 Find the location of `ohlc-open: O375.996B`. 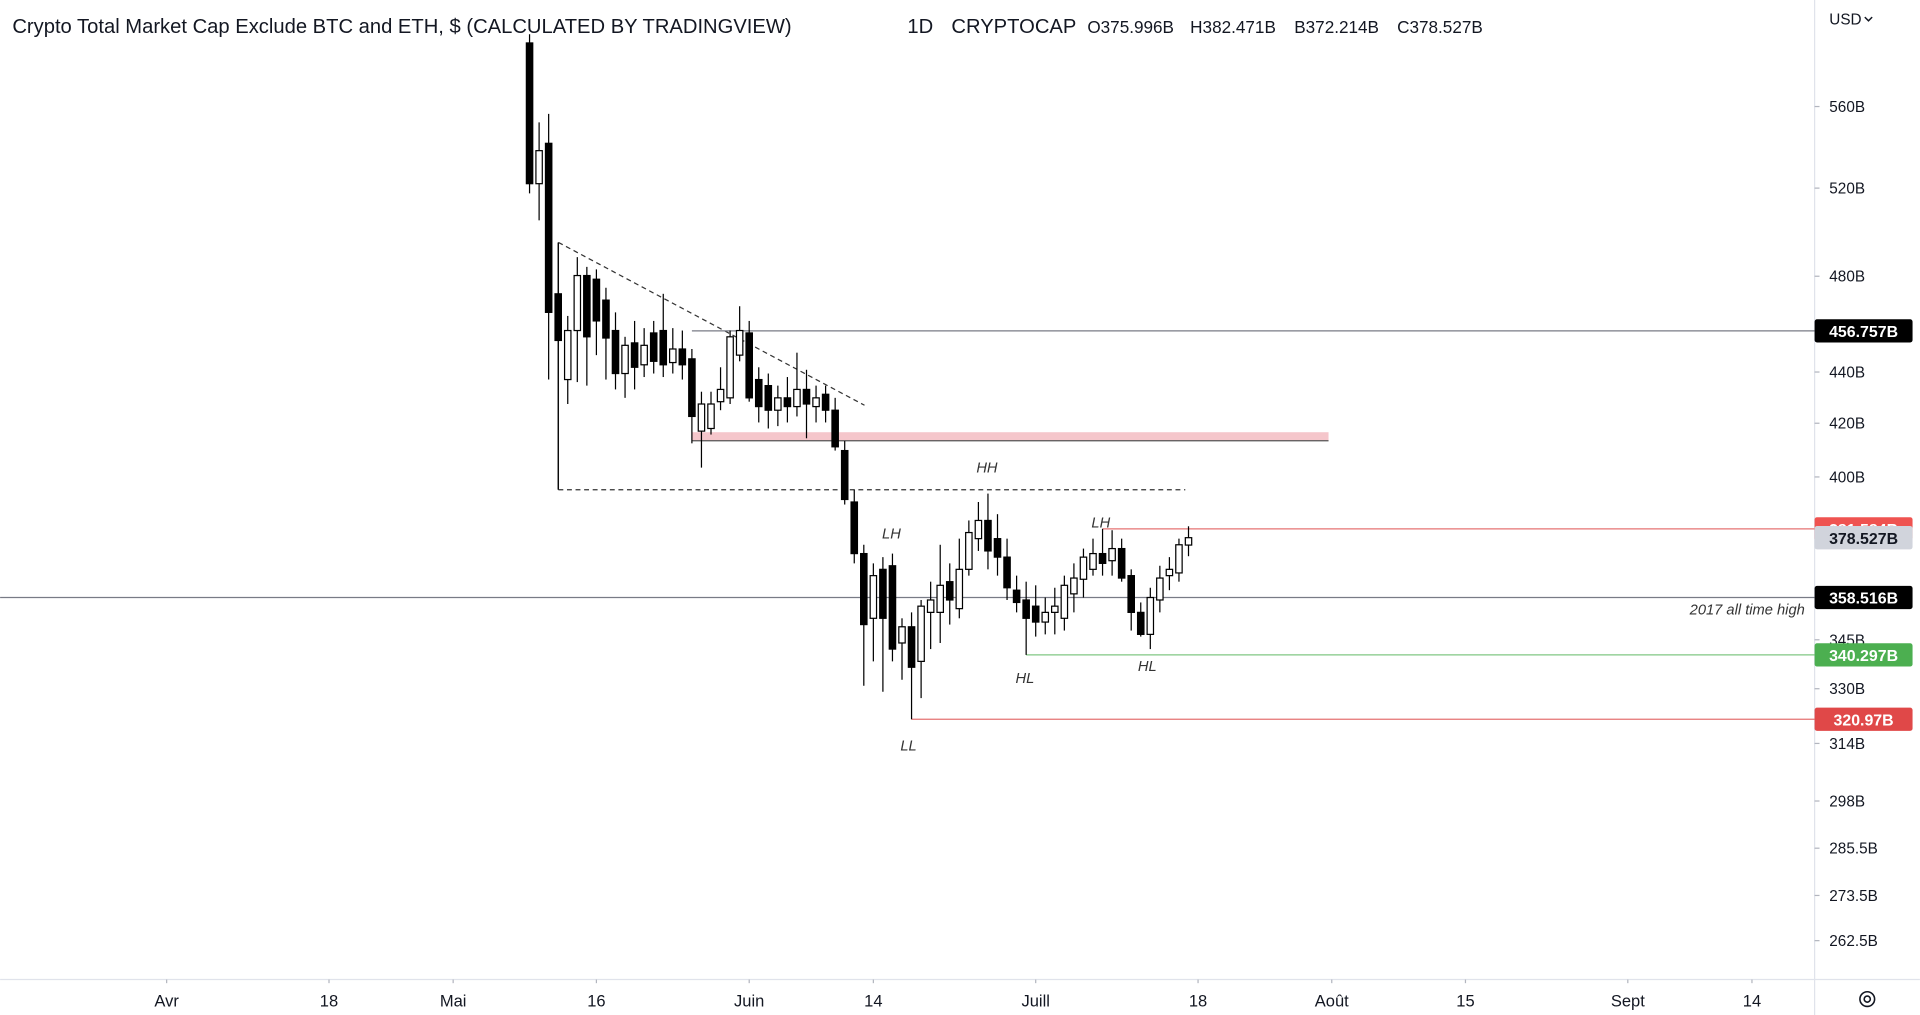

ohlc-open: O375.996B is located at coordinates (1130, 27).